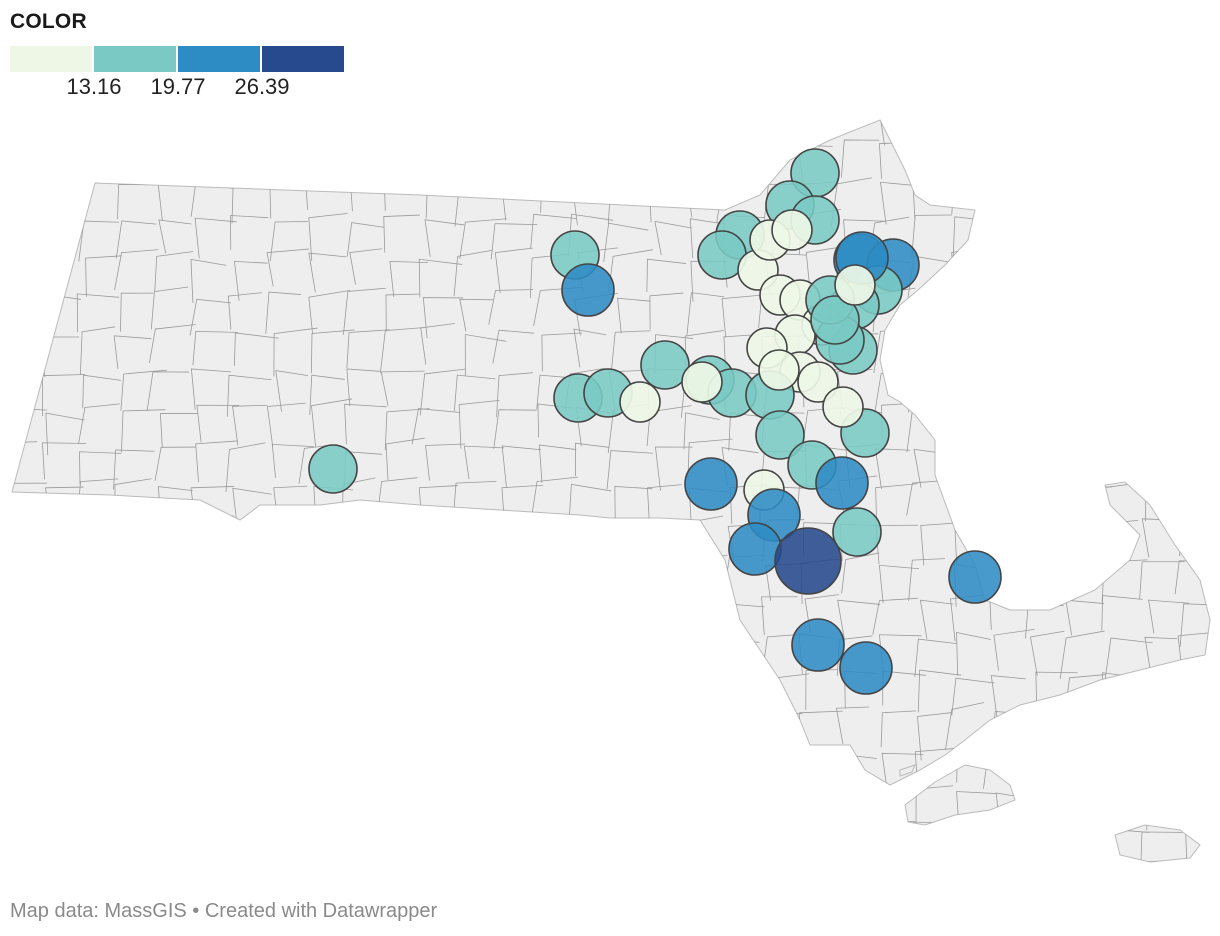 Image resolution: width=1220 pixels, height=936 pixels. What do you see at coordinates (94, 86) in the screenshot?
I see `legend-tick-1: 13.16` at bounding box center [94, 86].